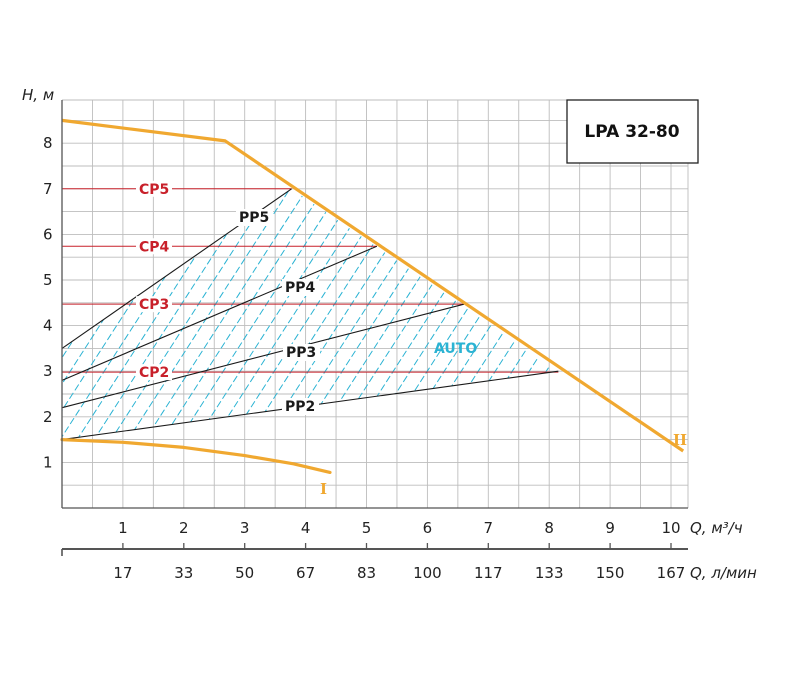  What do you see at coordinates (48, 326) in the screenshot?
I see `y-tick-label: 4` at bounding box center [48, 326].